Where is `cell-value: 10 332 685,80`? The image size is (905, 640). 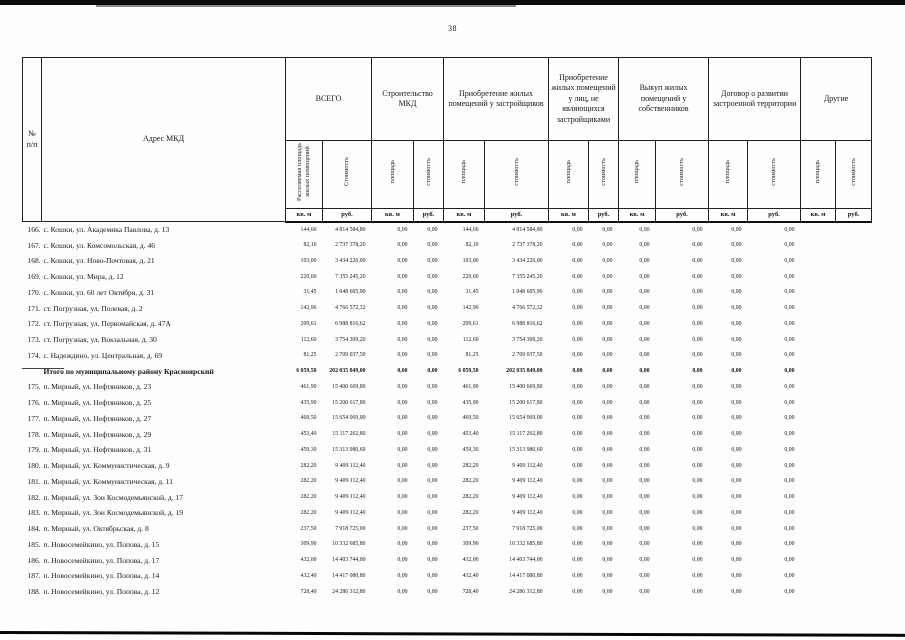 cell-value: 10 332 685,80 is located at coordinates (526, 544).